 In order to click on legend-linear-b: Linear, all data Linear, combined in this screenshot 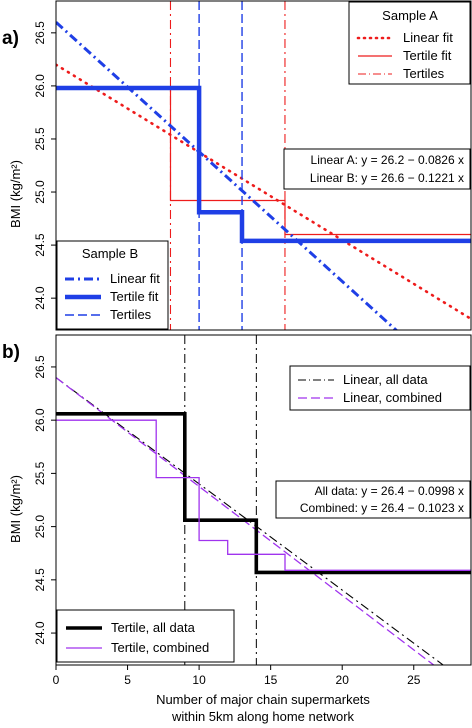, I will do `click(380, 388)`.